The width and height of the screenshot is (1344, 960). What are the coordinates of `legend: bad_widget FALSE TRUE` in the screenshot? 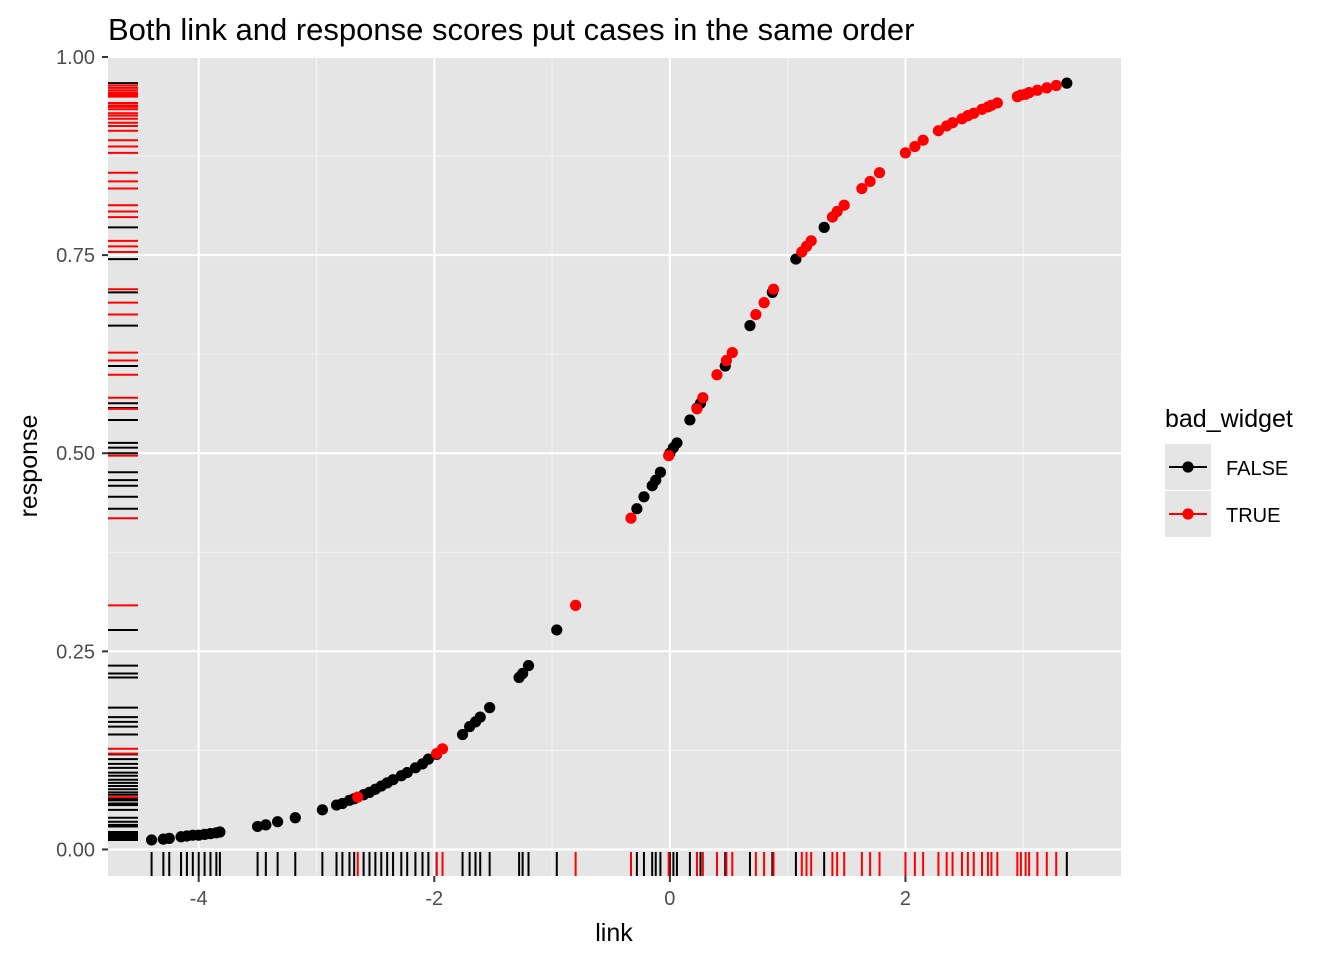 It's located at (1229, 471).